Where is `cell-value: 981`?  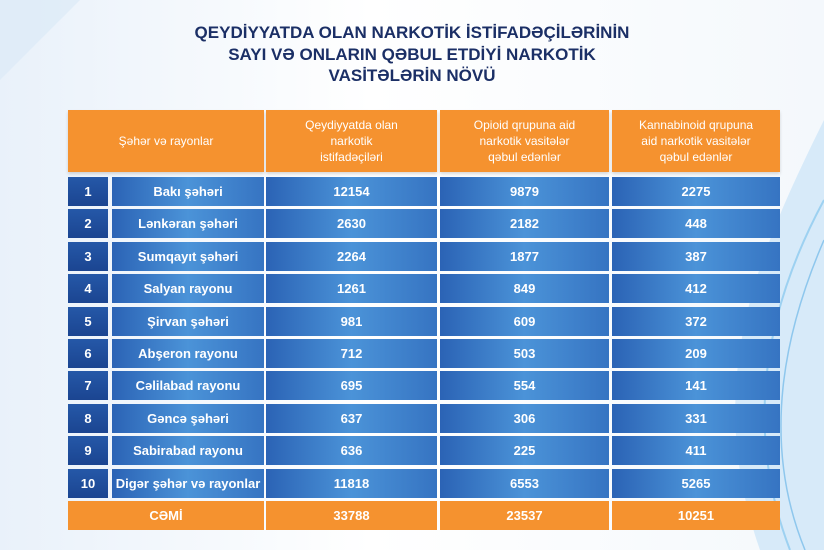
cell-value: 981 is located at coordinates (351, 321).